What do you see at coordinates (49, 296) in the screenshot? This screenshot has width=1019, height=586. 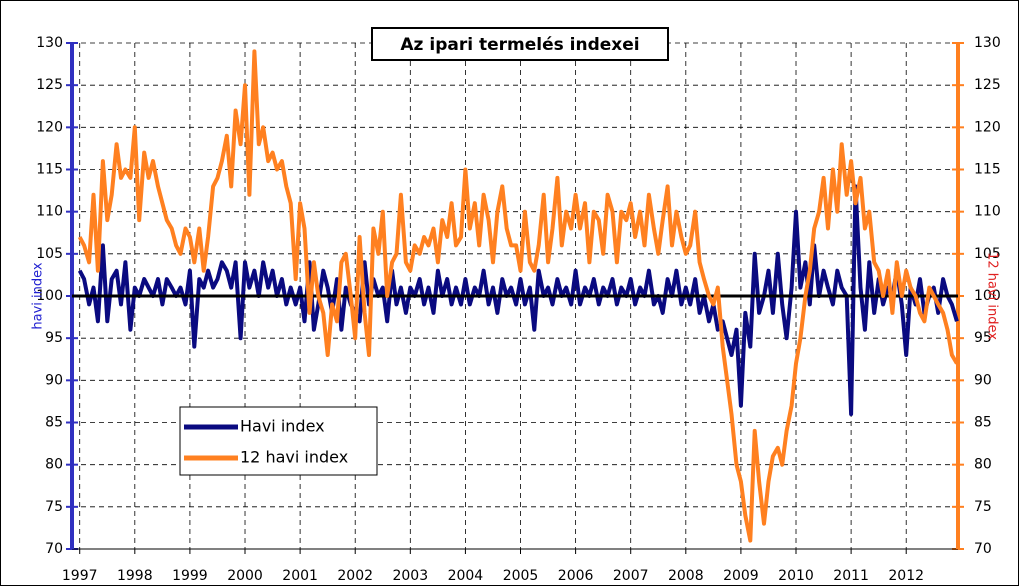 I see `y-tick-label: 100` at bounding box center [49, 296].